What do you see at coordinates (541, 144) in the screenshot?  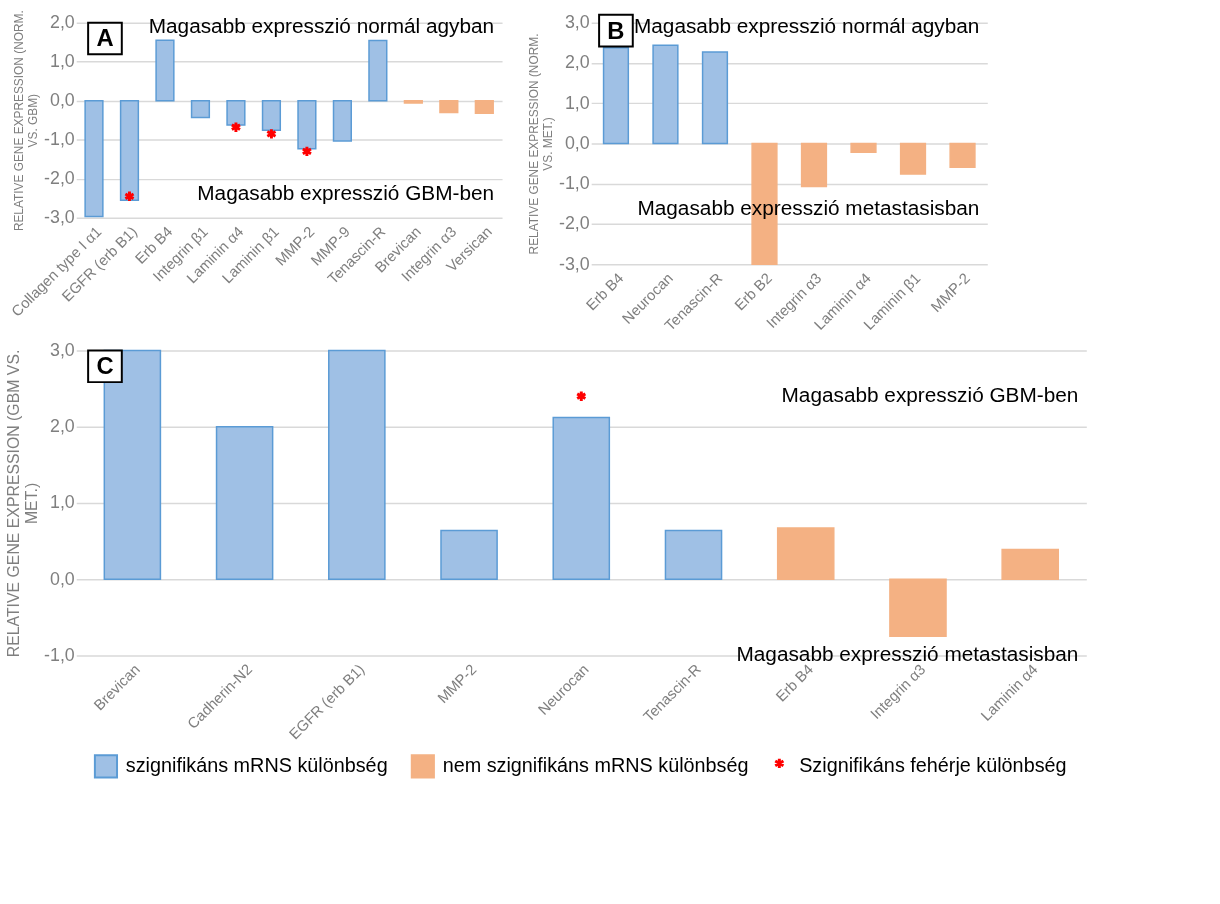 I see `y-axis-title: RELATIVE GENE EXPRESSION (NORM. VS. MET.)` at bounding box center [541, 144].